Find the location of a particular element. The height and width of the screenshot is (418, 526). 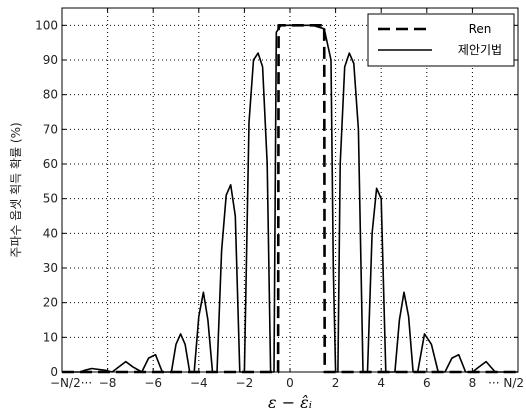

legend: Ren 제안기법 is located at coordinates (441, 40).